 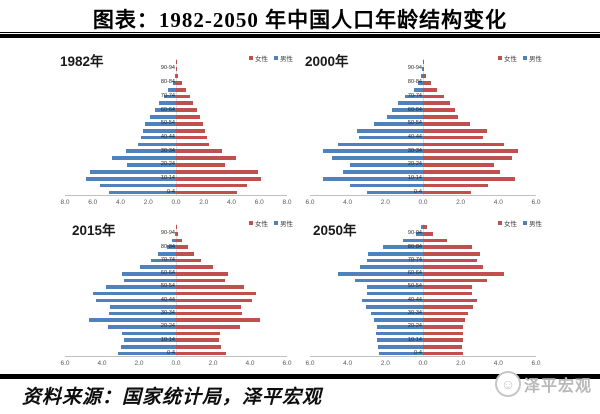 I want to click on x-axis-2015: 6.0 4.0 2.0 0.0 2.0 4.0 6.0, so click(x=176, y=363).